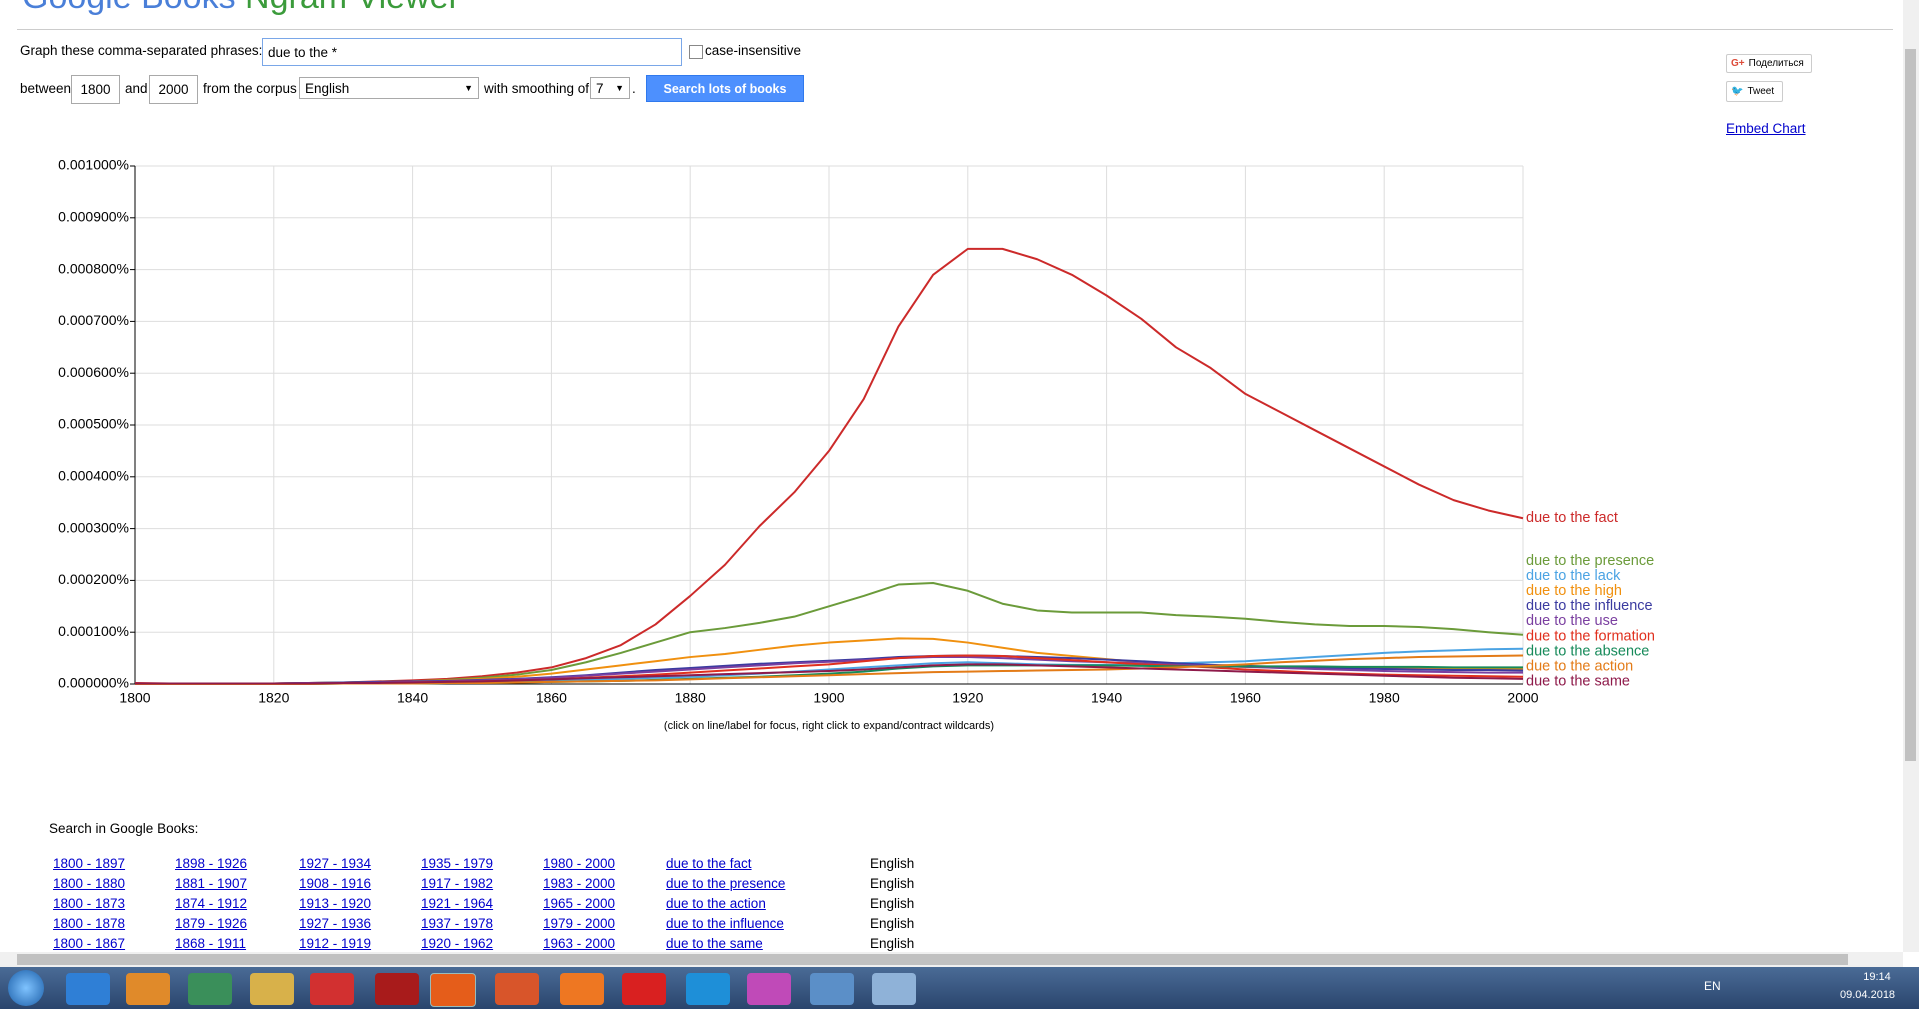  Describe the element at coordinates (600, 88) in the screenshot. I see `smoothing: 7` at that location.